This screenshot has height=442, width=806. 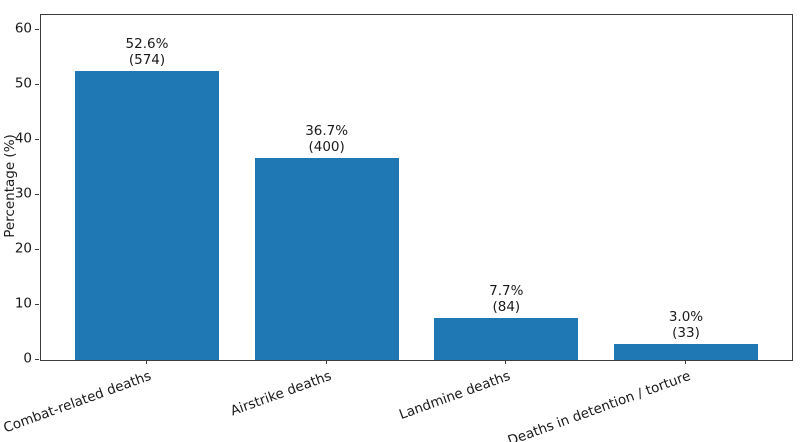 What do you see at coordinates (506, 306) in the screenshot?
I see `bar-count-label: (84)` at bounding box center [506, 306].